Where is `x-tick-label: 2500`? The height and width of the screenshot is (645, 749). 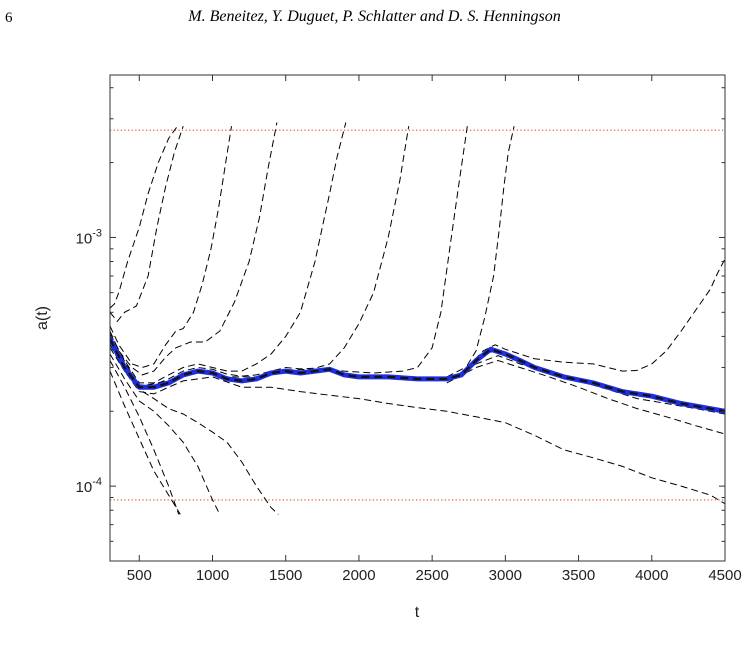
x-tick-label: 2500 is located at coordinates (431, 575).